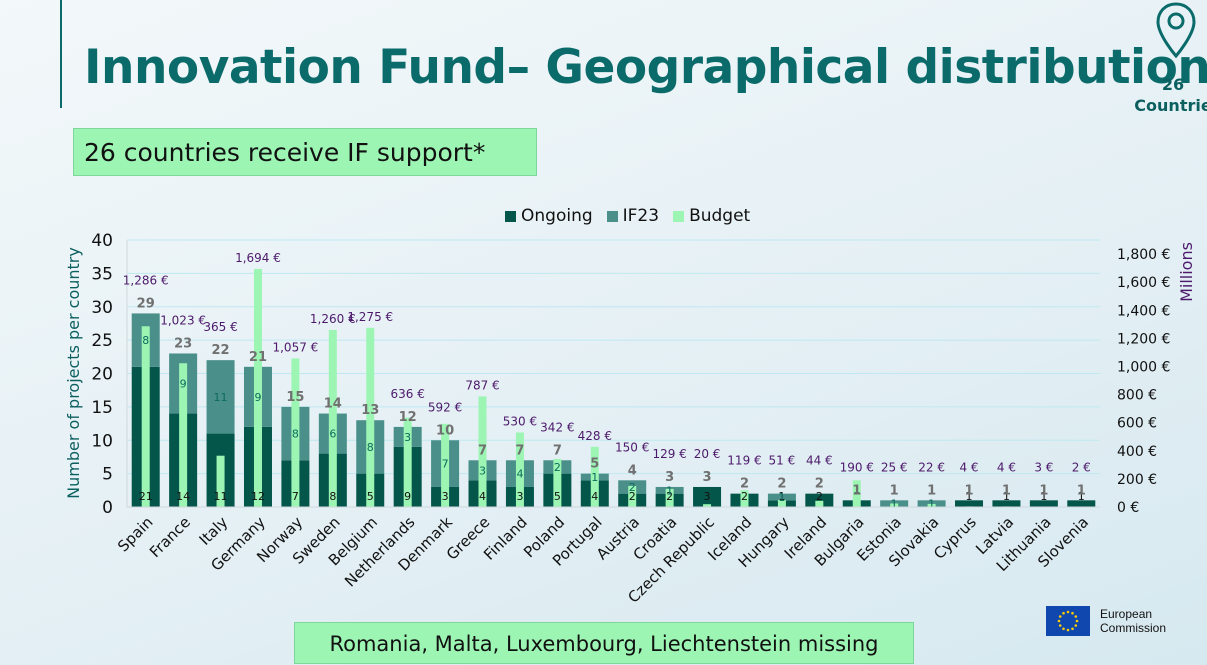  I want to click on budget-label: 44 €, so click(819, 461).